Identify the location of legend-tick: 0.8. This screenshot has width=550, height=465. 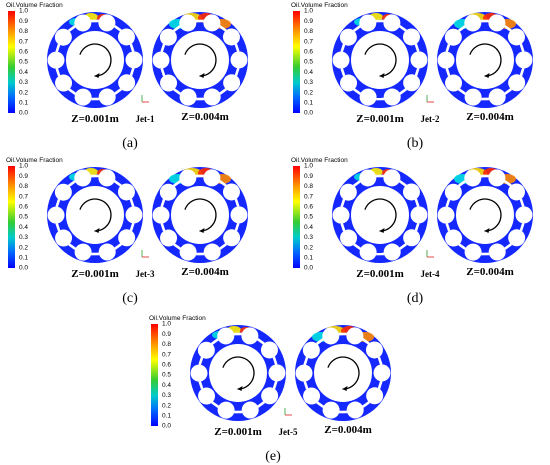
(23, 31).